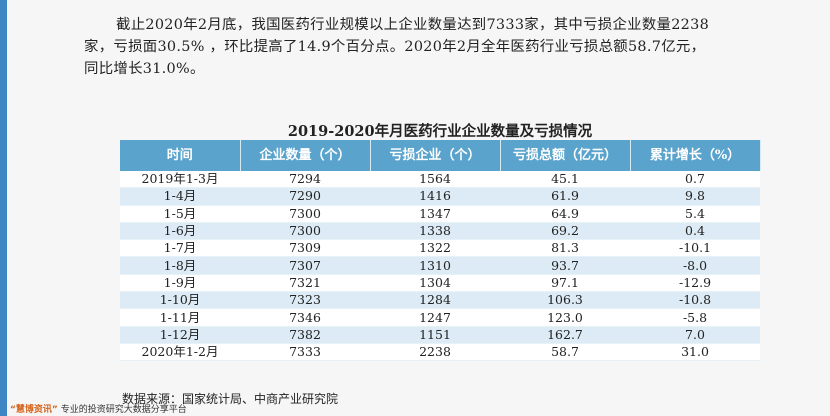  I want to click on table-cell: 93.7, so click(565, 265).